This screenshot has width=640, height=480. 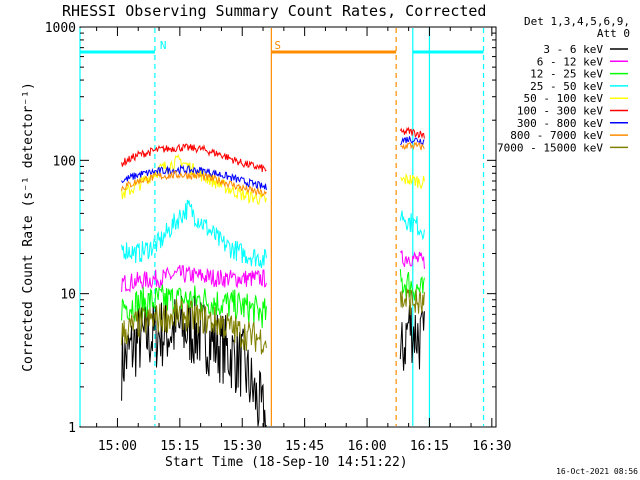 What do you see at coordinates (242, 446) in the screenshot?
I see `x-tick-label: 15:30` at bounding box center [242, 446].